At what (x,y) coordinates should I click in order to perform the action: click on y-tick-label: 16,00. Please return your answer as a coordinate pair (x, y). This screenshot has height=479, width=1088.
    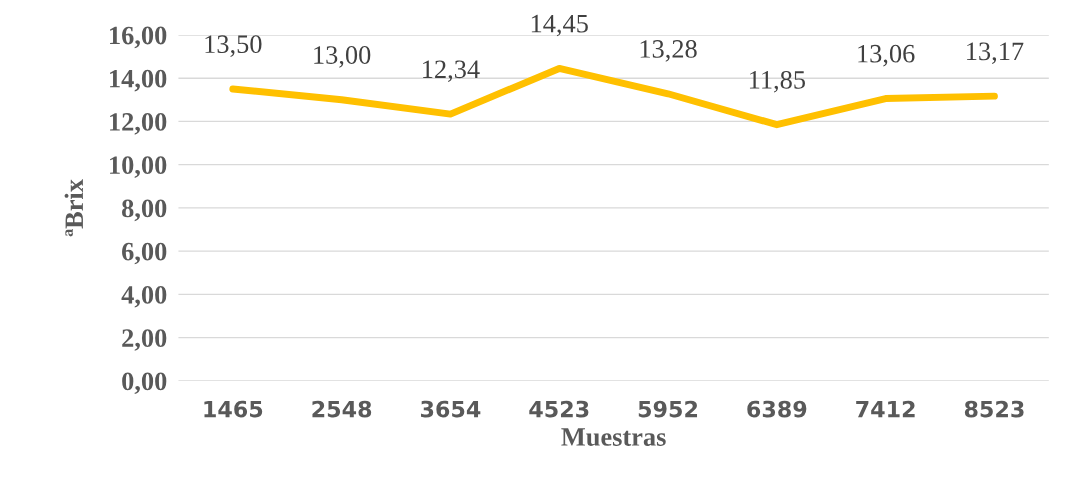
    Looking at the image, I should click on (138, 37).